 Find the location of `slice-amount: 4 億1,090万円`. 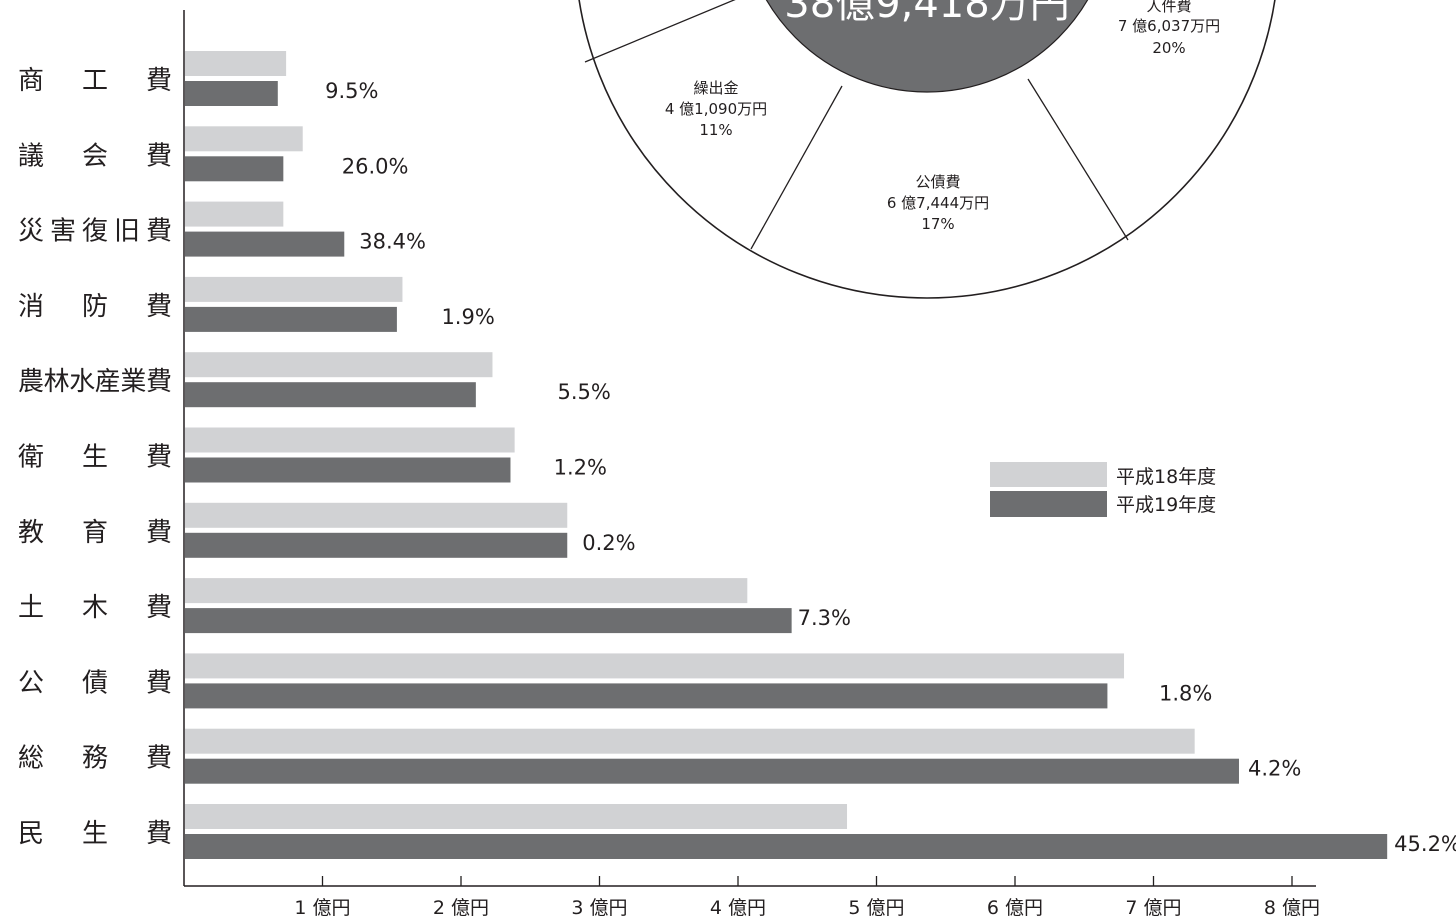

slice-amount: 4 億1,090万円 is located at coordinates (716, 109).